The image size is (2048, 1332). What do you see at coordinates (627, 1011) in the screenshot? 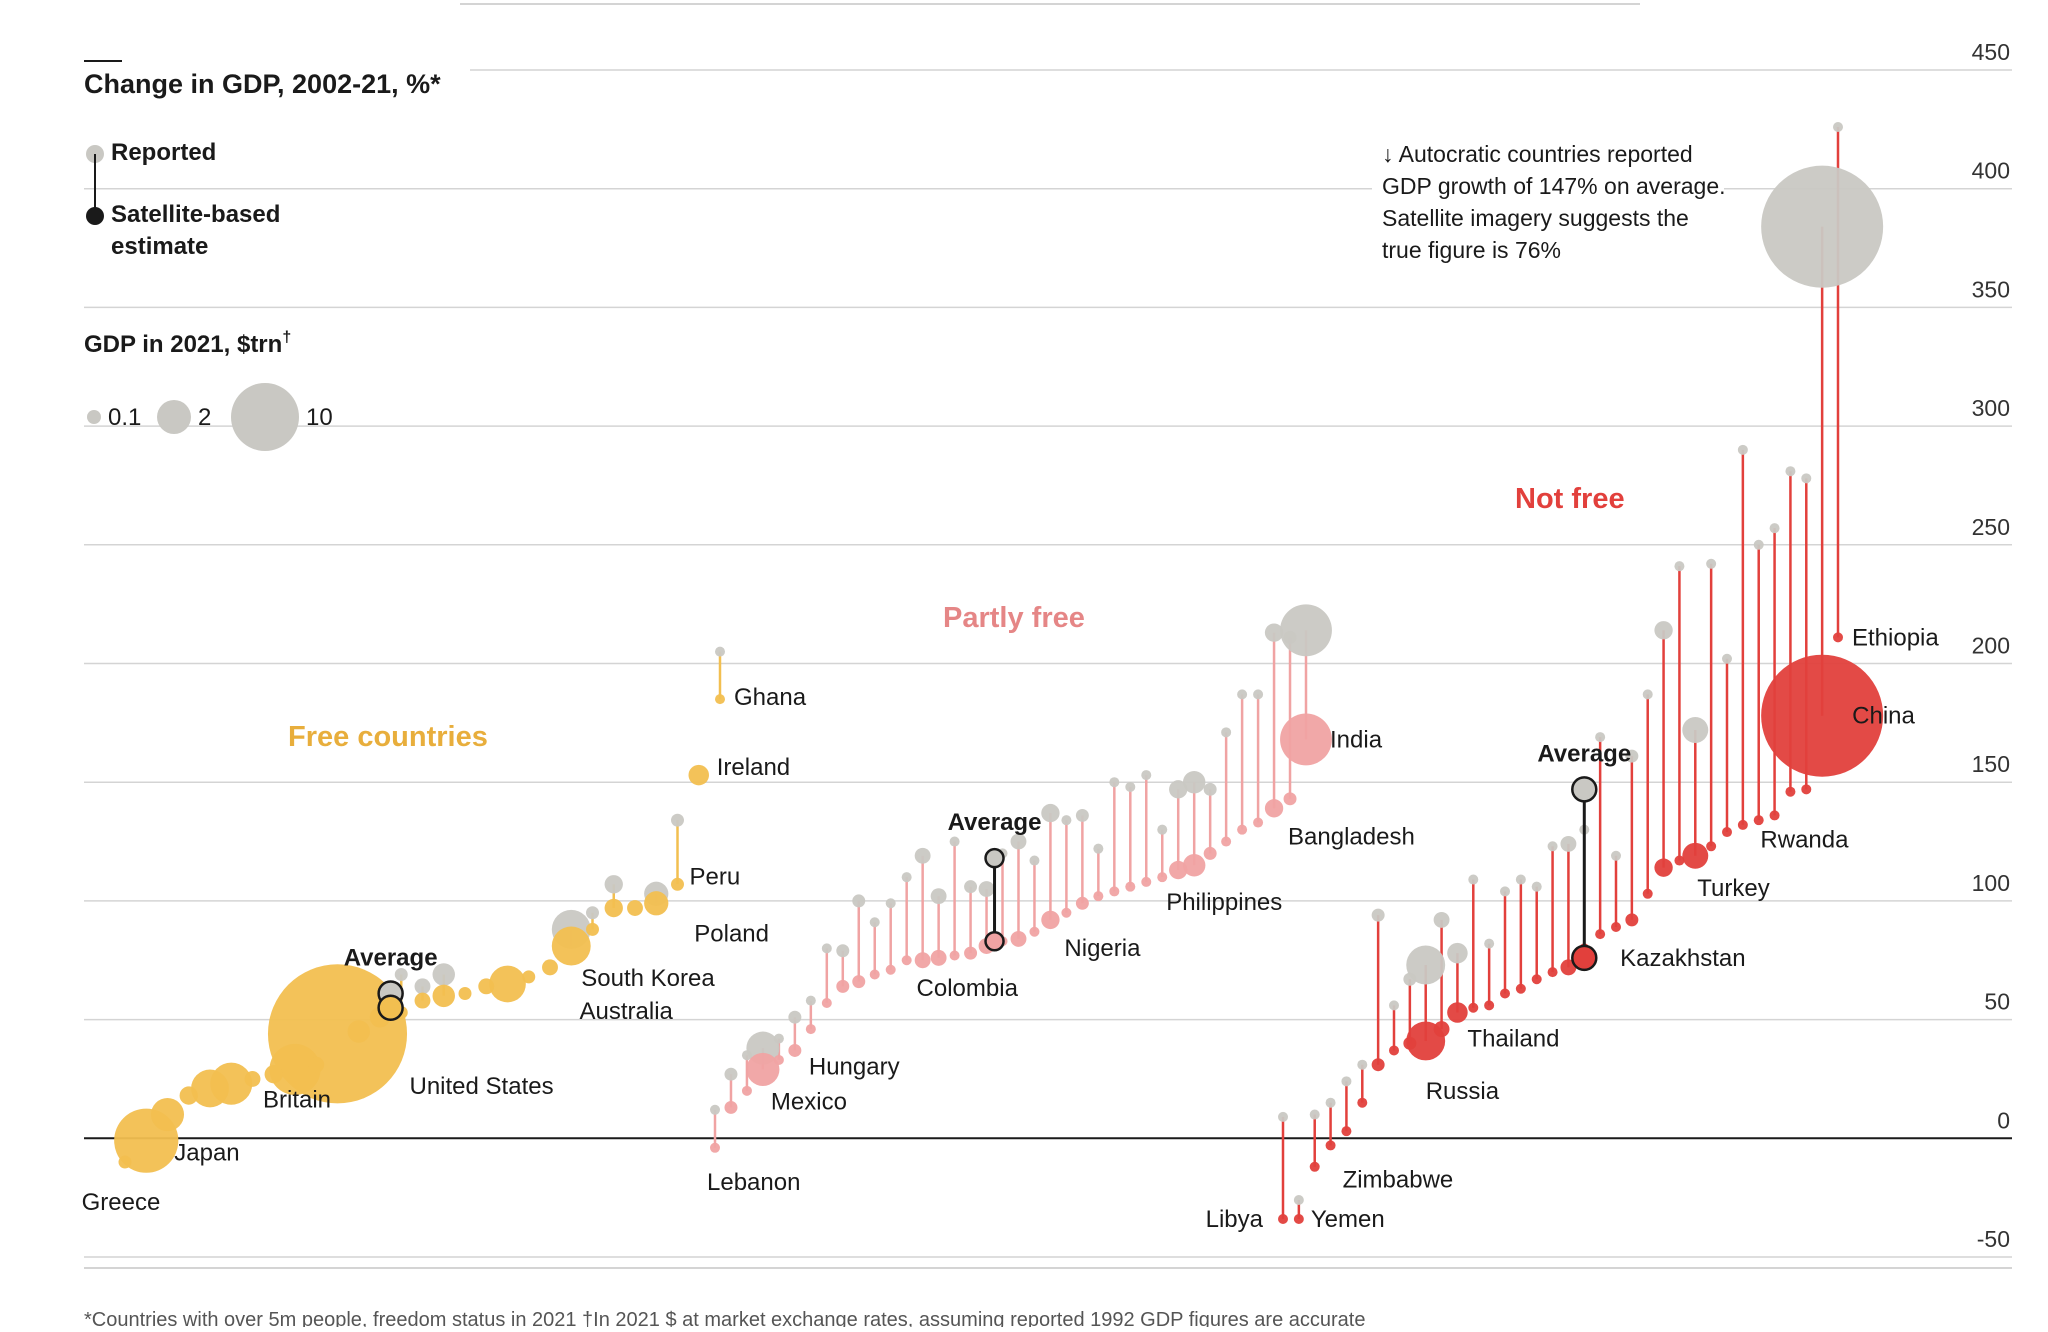
I see `country-label: Australia` at bounding box center [627, 1011].